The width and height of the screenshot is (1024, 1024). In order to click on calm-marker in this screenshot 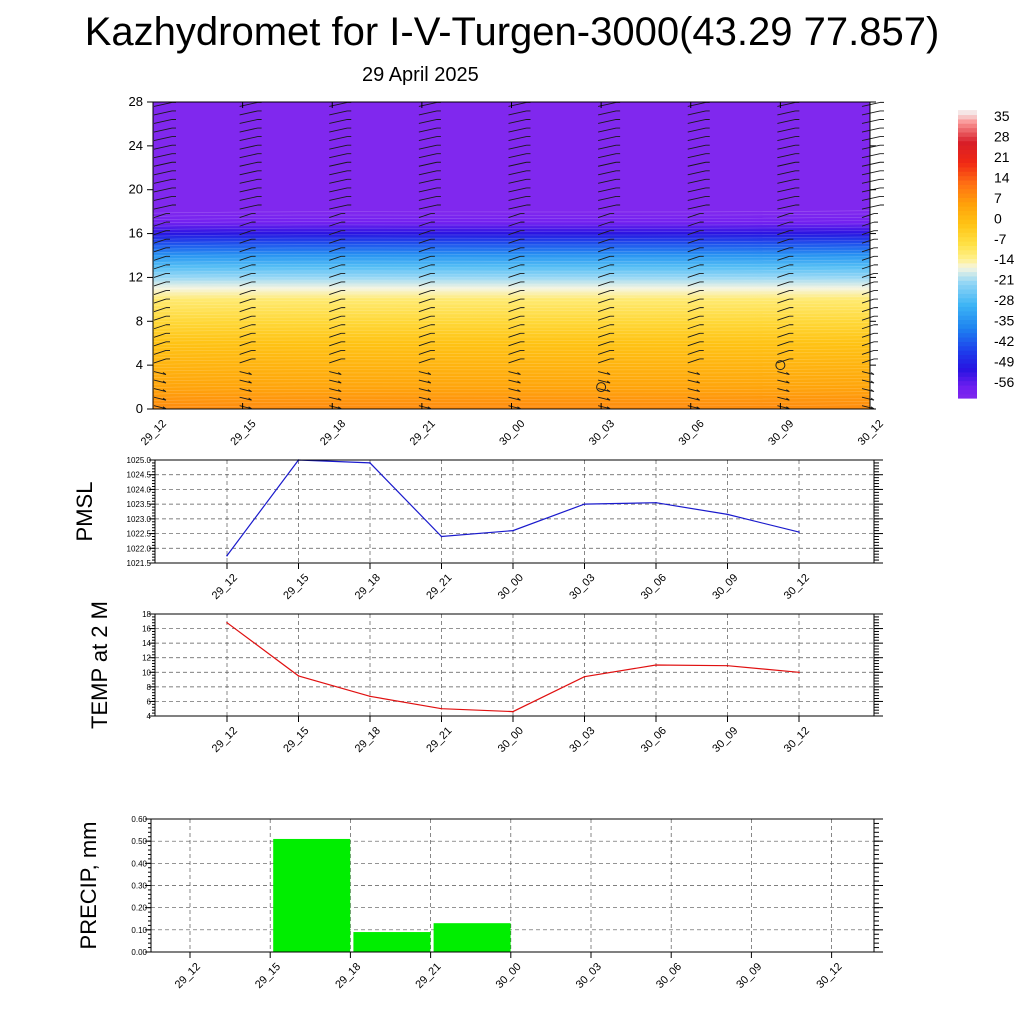, I will do `click(601, 387)`.